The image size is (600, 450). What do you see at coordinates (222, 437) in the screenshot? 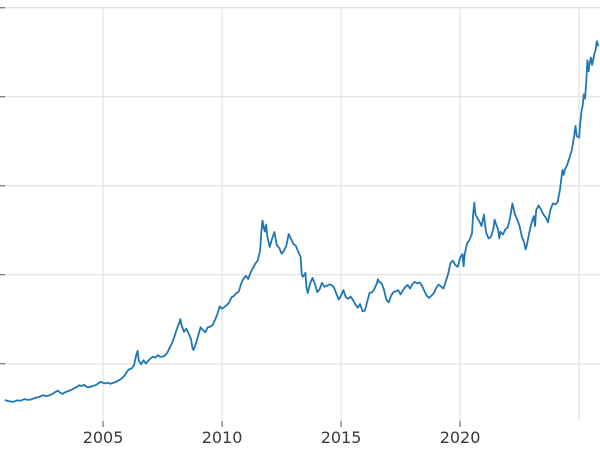
I see `x-tick-label: 2010` at bounding box center [222, 437].